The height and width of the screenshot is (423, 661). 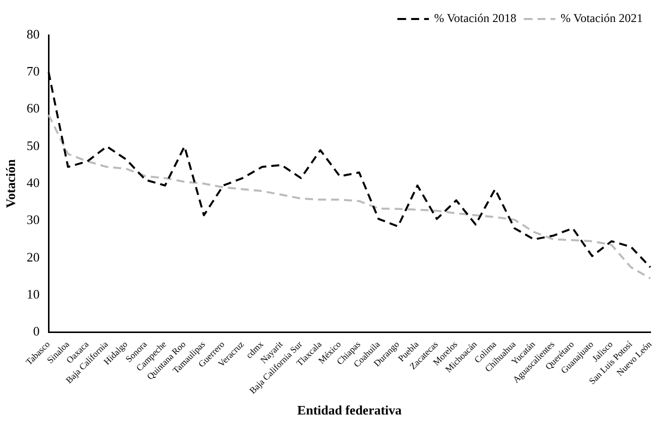 What do you see at coordinates (33, 220) in the screenshot?
I see `y-tick-label: 30` at bounding box center [33, 220].